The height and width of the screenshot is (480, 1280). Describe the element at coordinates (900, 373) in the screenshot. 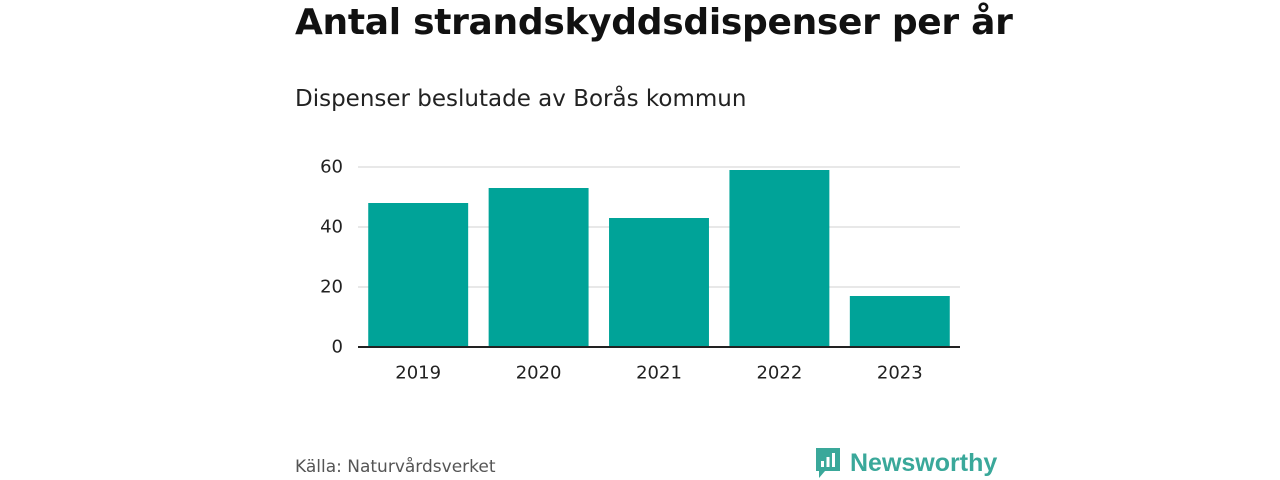

I see `x-tick-label: 2023` at that location.